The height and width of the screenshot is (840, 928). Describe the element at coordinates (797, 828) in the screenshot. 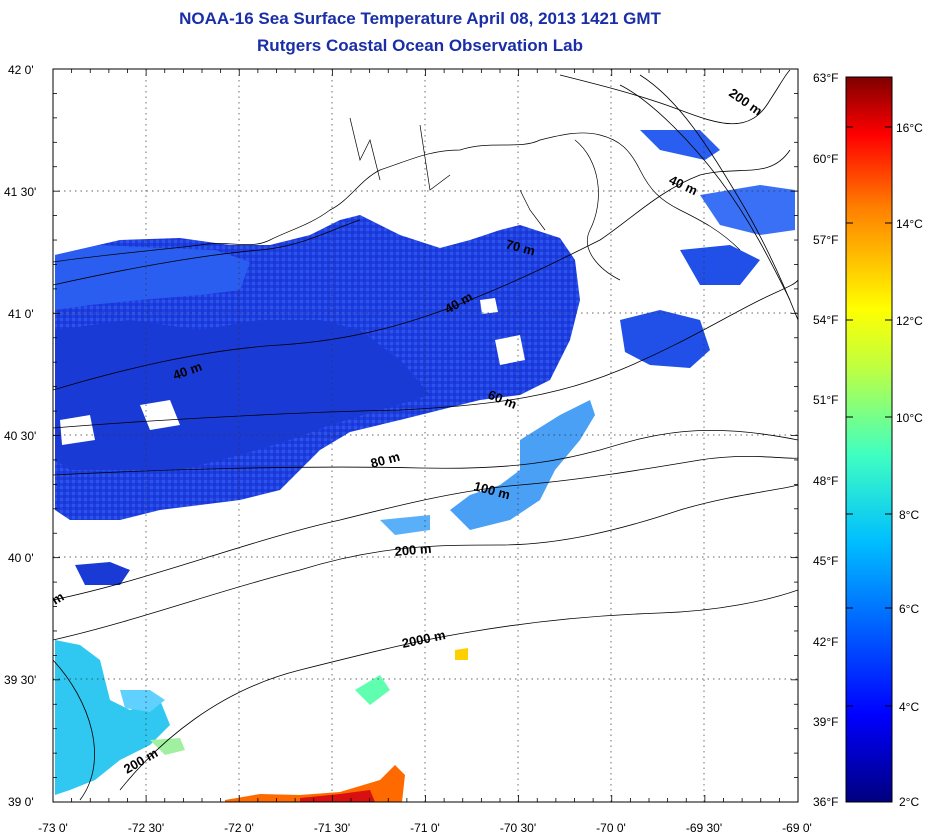

I see `lon-tick-label: -69 0'` at that location.